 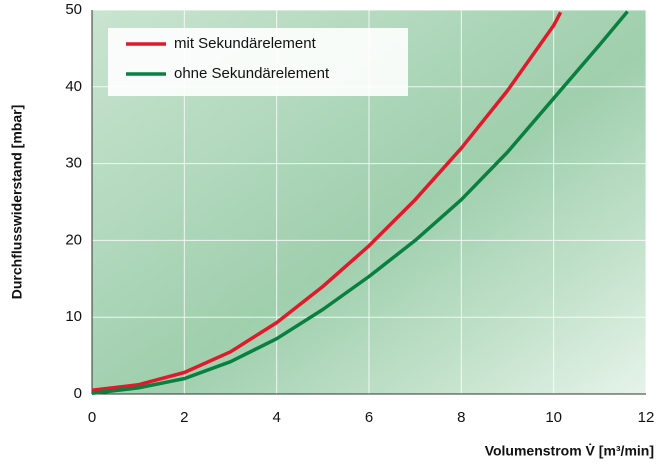 I want to click on x-tick-label: 6, so click(x=369, y=417).